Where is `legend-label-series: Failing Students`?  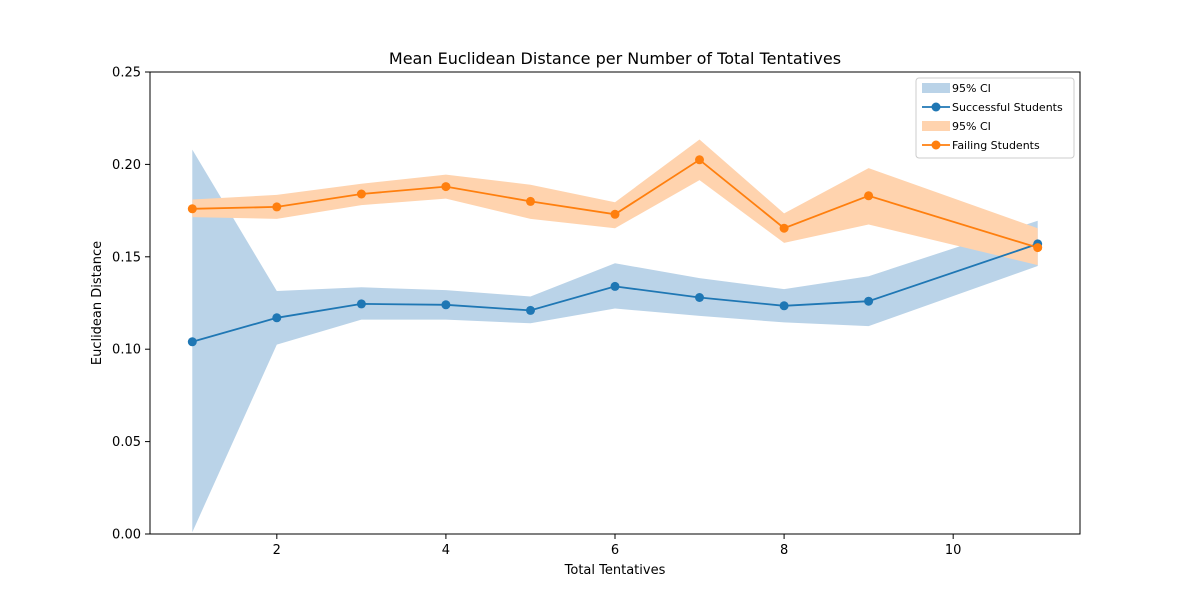 legend-label-series: Failing Students is located at coordinates (996, 145).